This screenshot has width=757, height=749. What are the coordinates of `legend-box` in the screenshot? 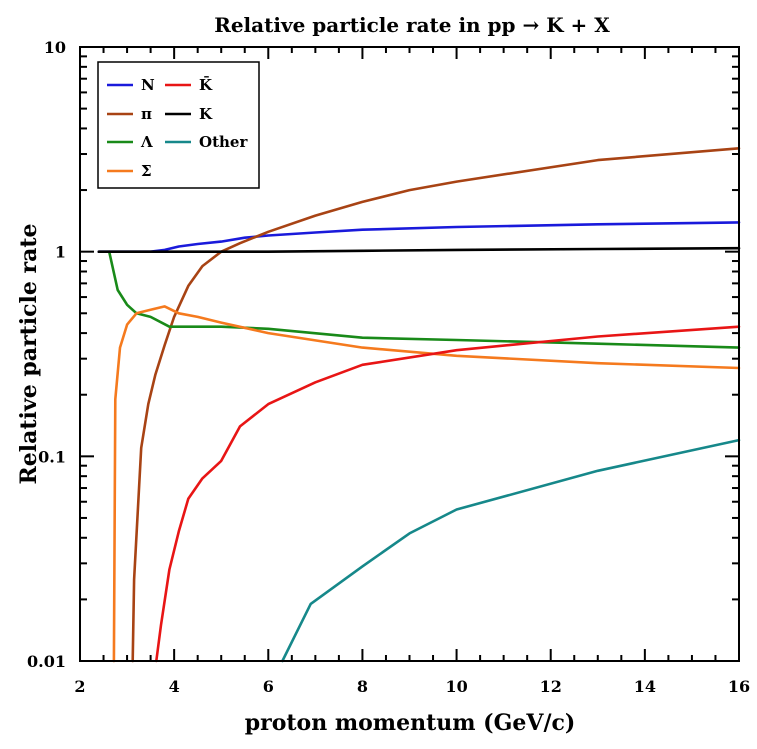 It's located at (178, 125).